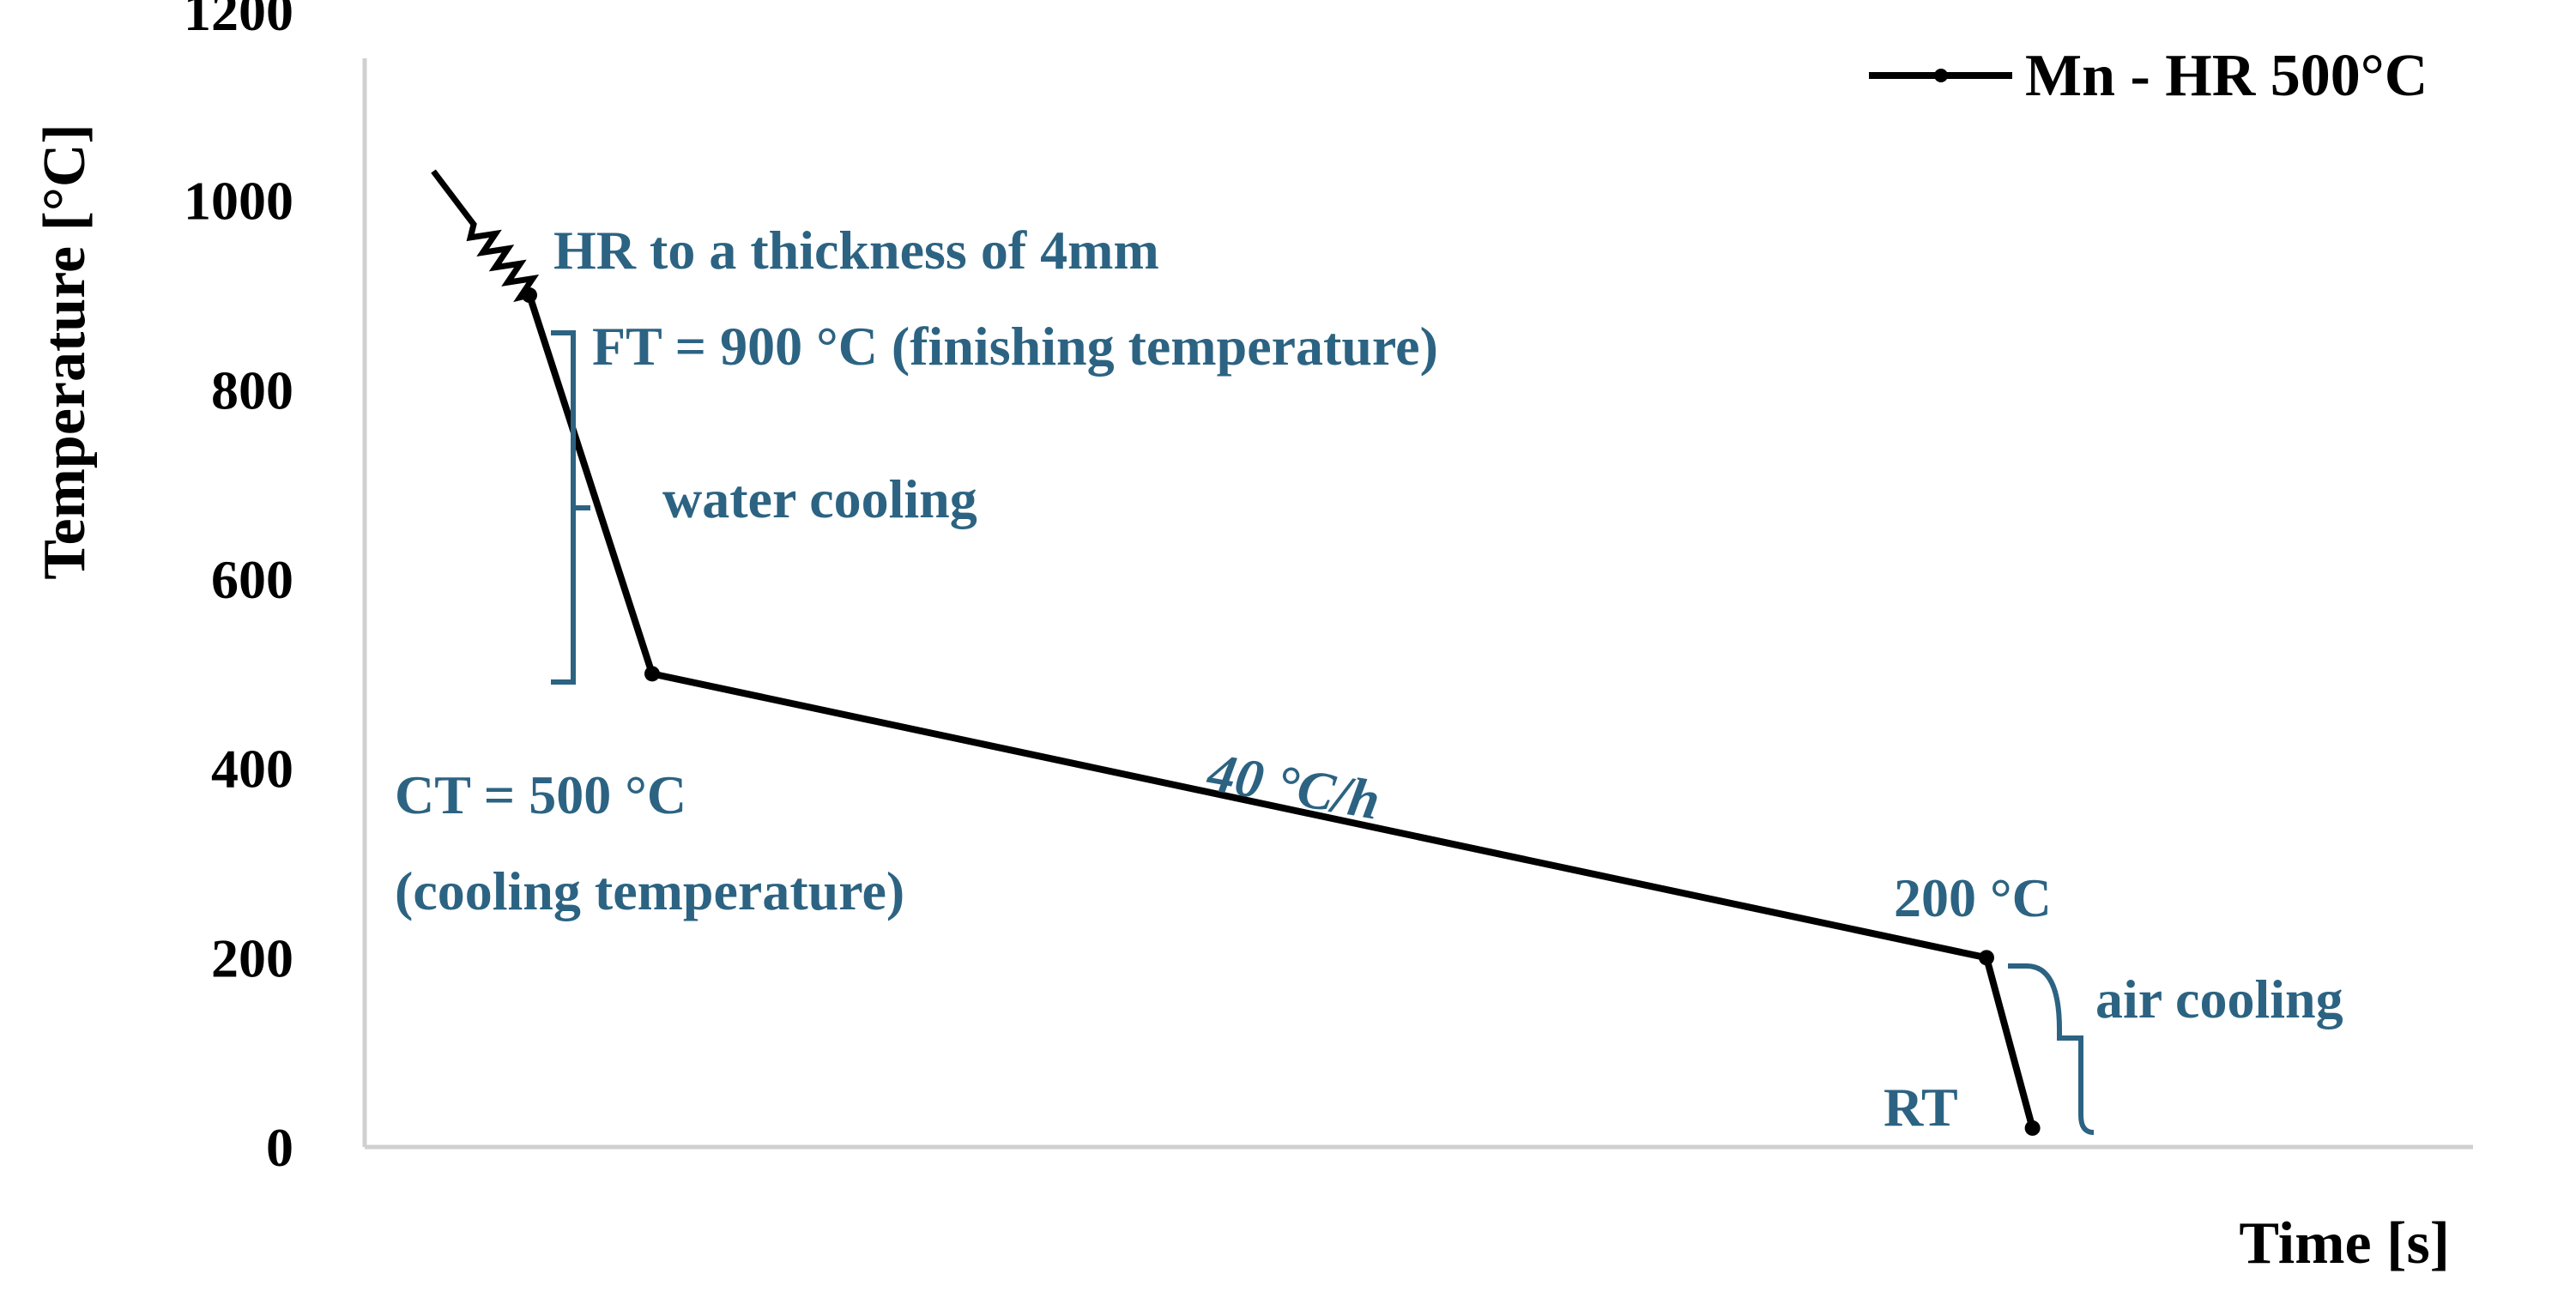  I want to click on annotation-rt: RT, so click(1921, 1107).